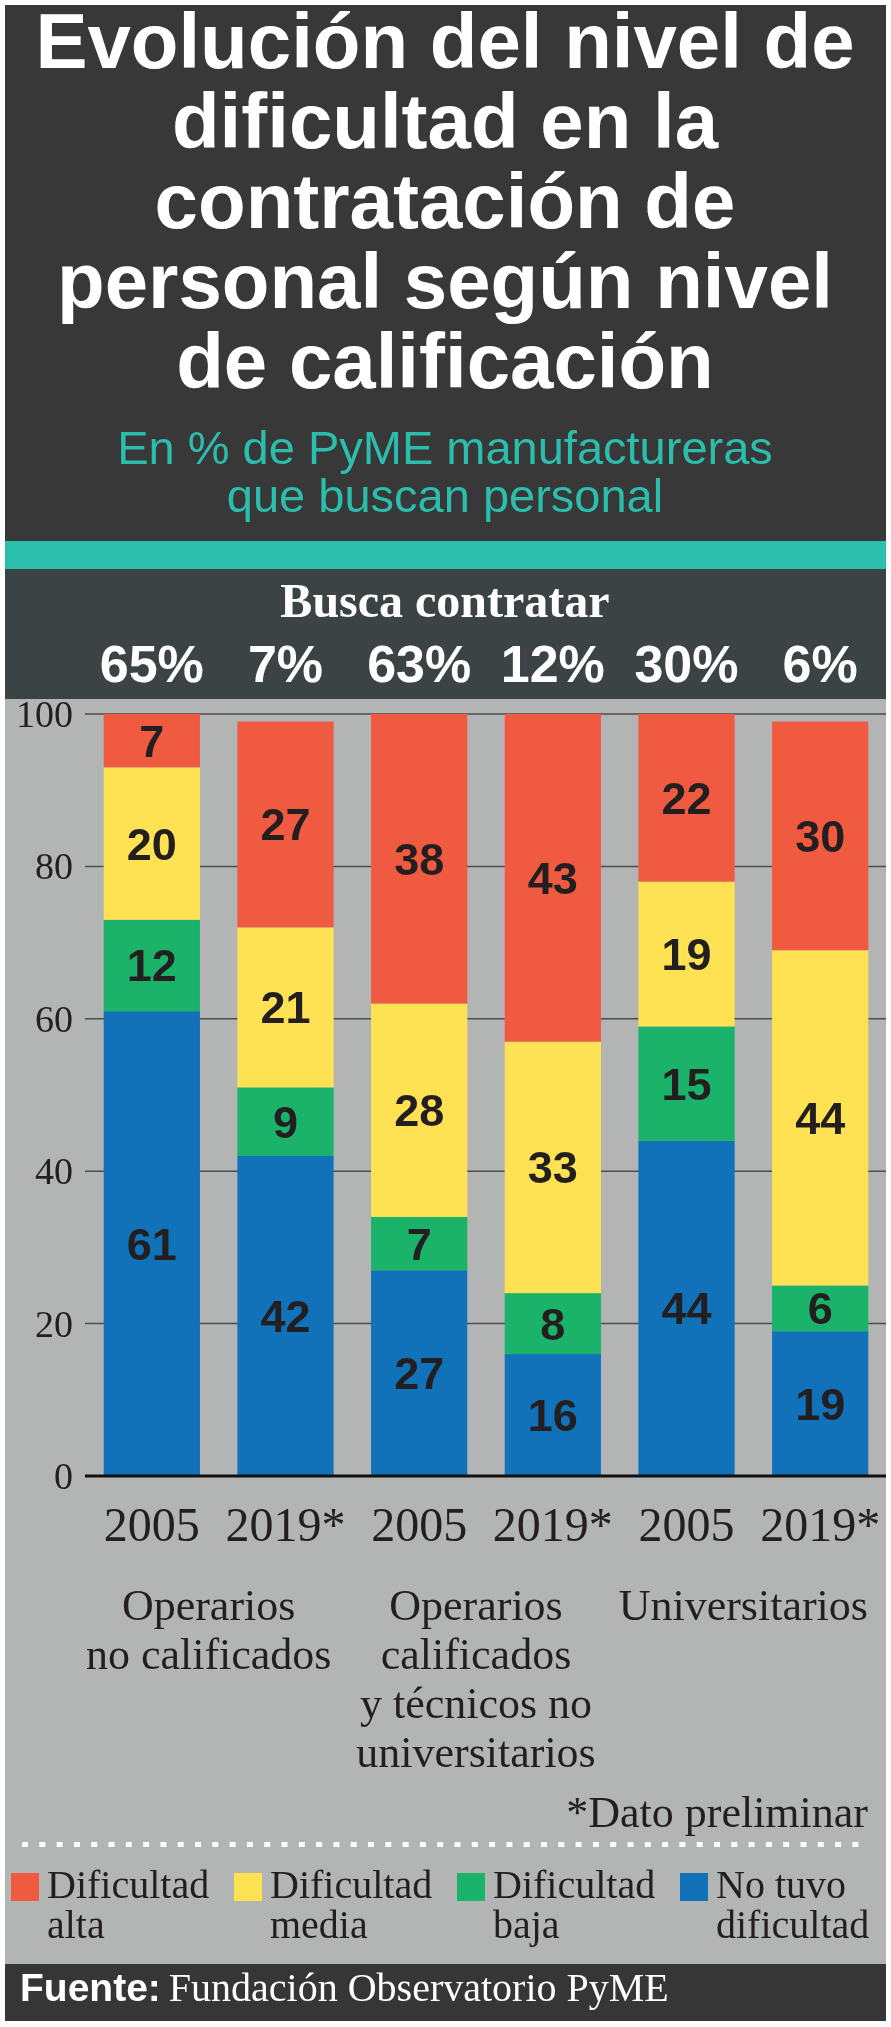  I want to click on data-label: 12, so click(151, 966).